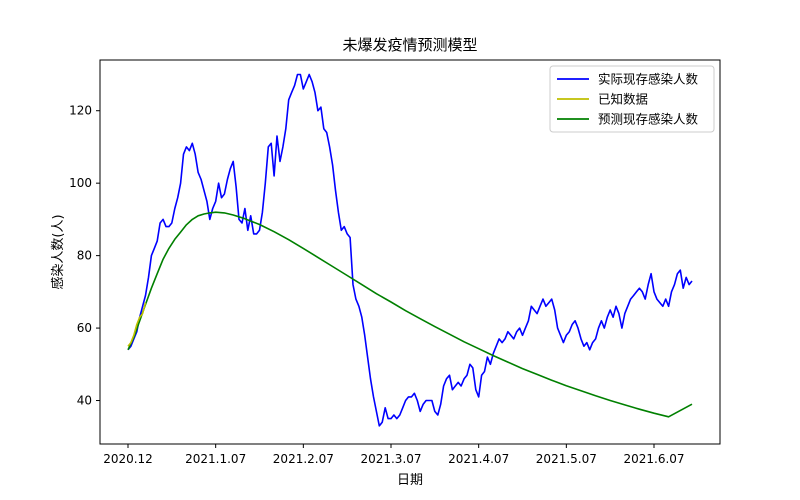 The height and width of the screenshot is (500, 800). What do you see at coordinates (648, 79) in the screenshot?
I see `legend-label: 实际现存感染人数` at bounding box center [648, 79].